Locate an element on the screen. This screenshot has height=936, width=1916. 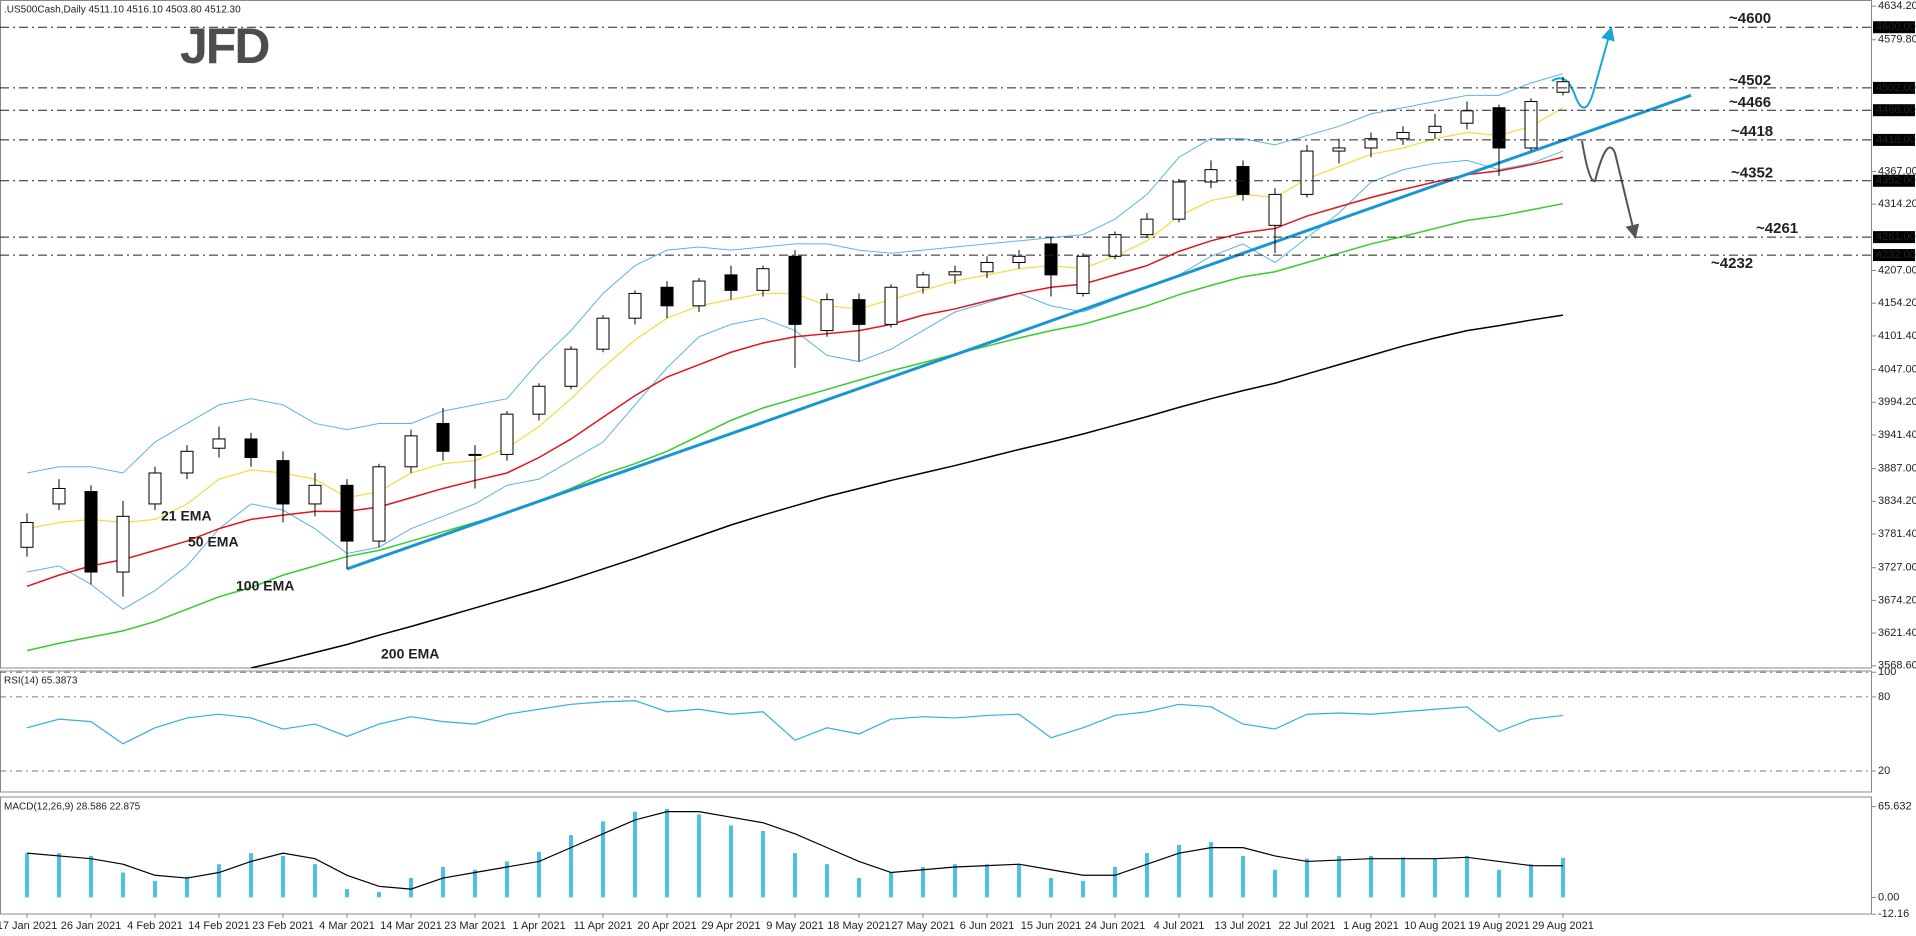
x-tick-label: 22 Jul 2021 is located at coordinates (1307, 926).